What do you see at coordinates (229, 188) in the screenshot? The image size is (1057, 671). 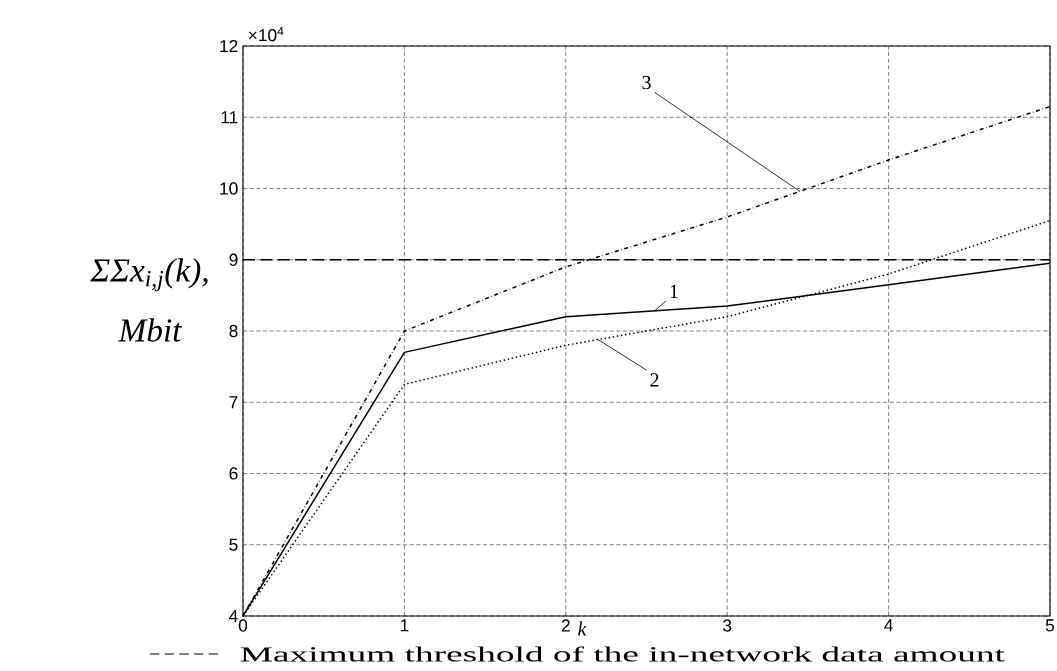 I see `y-tick-label: 10` at bounding box center [229, 188].